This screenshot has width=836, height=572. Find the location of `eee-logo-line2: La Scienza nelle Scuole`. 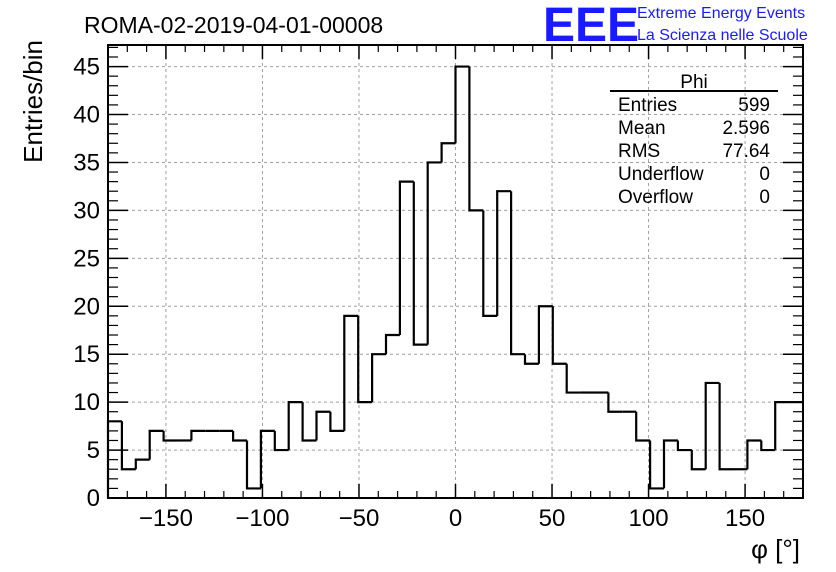

eee-logo-line2: La Scienza nelle Scuole is located at coordinates (722, 35).